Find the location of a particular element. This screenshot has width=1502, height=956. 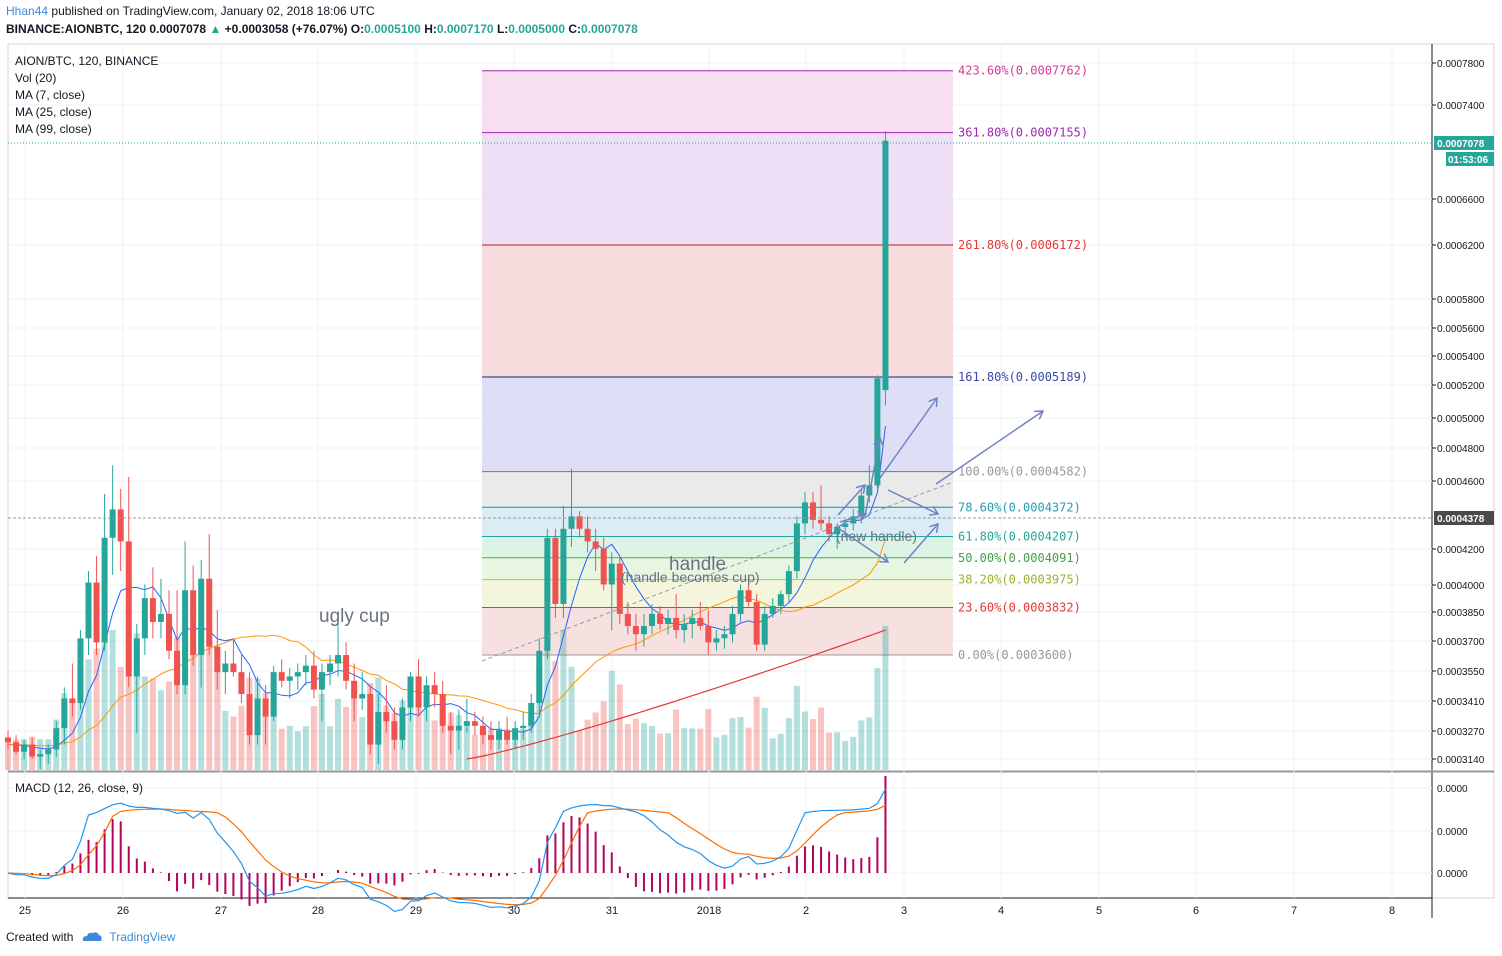

x-tick-label: 3 is located at coordinates (904, 911).